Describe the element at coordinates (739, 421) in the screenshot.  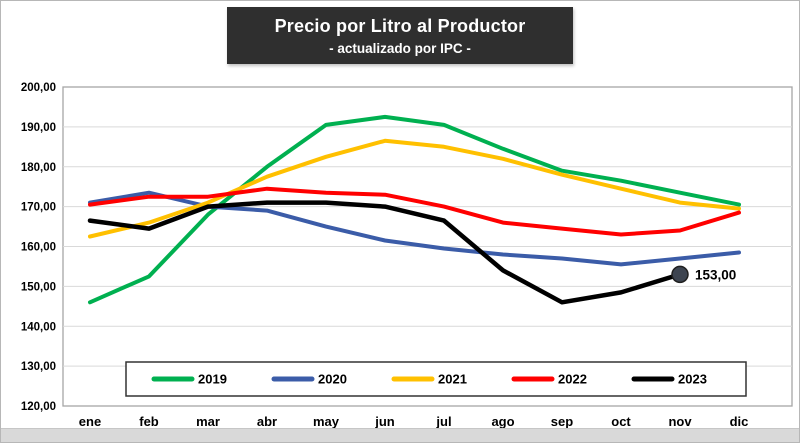
I see `x-axis-label: dic` at that location.